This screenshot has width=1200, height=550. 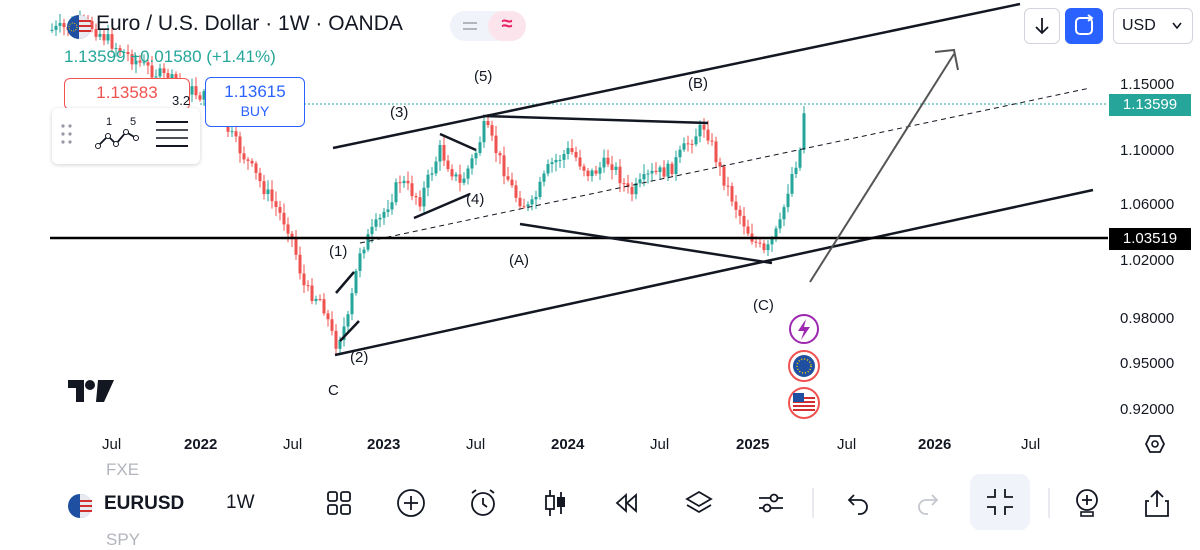 I want to click on svg-text: 5, so click(x=133, y=122).